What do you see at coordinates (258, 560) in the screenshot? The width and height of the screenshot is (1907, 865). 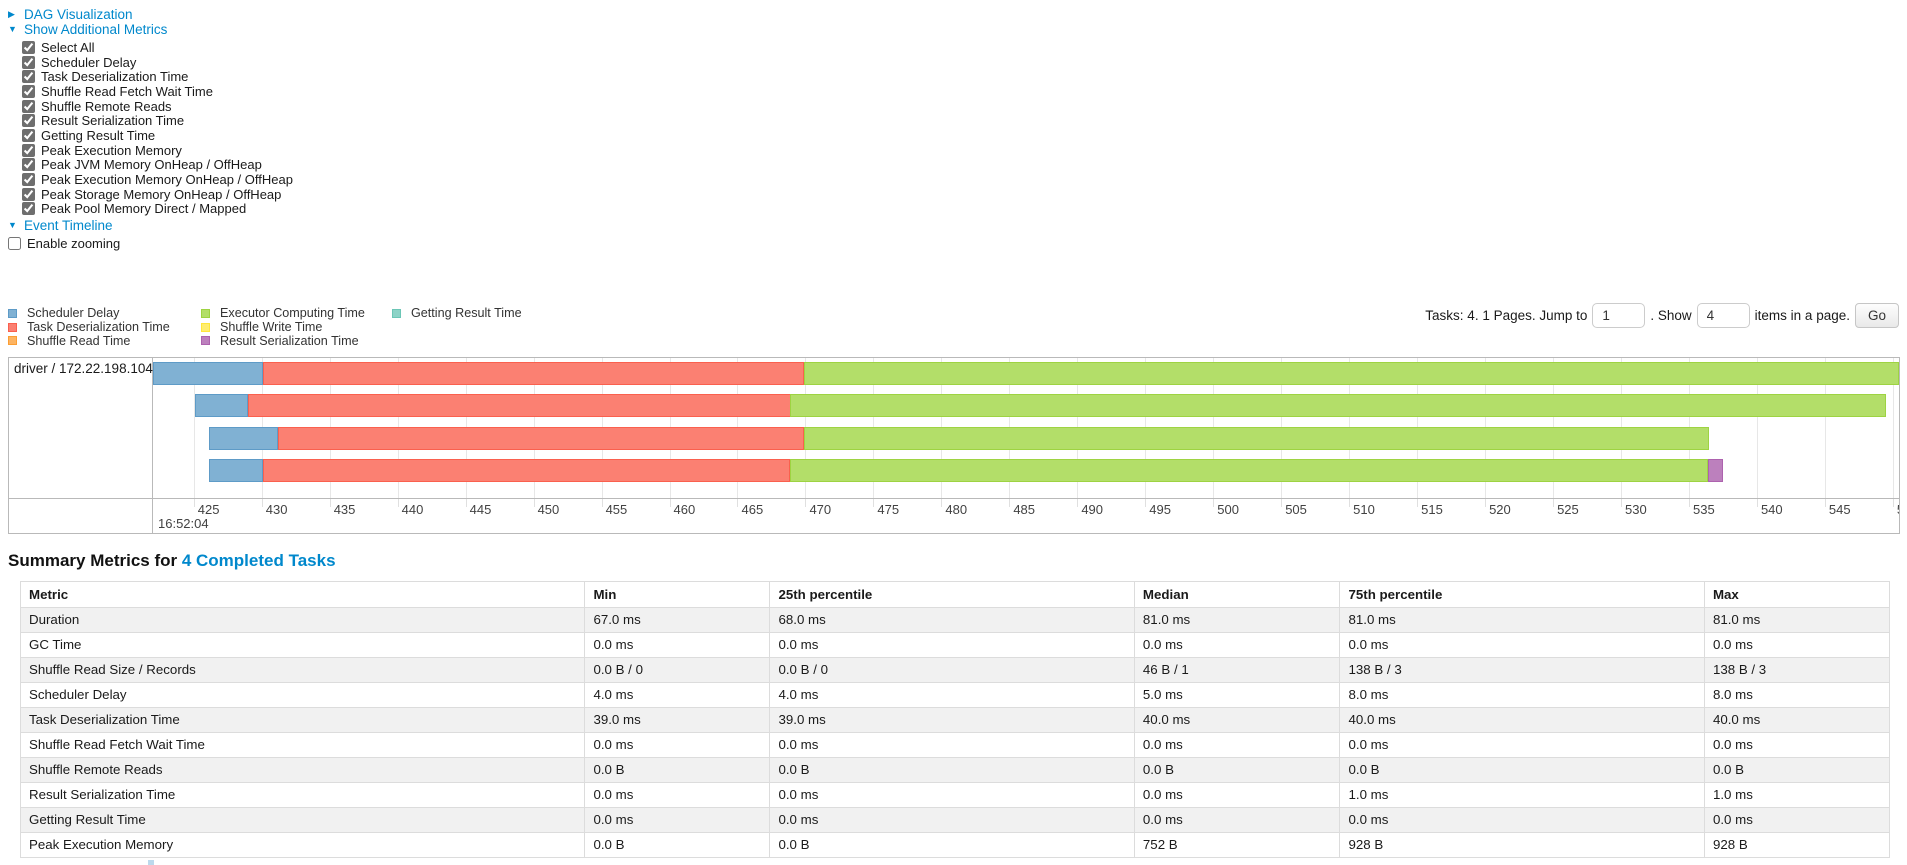 I see `completed-tasks-link: 4 Completed Tasks` at bounding box center [258, 560].